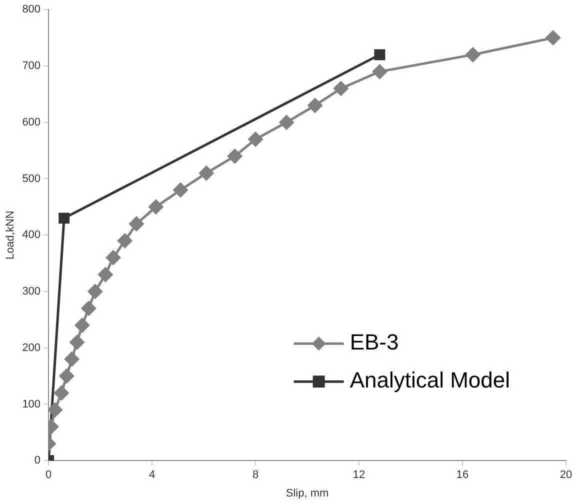 This screenshot has height=504, width=578. Describe the element at coordinates (31, 66) in the screenshot. I see `y-tick-label: 700` at that location.